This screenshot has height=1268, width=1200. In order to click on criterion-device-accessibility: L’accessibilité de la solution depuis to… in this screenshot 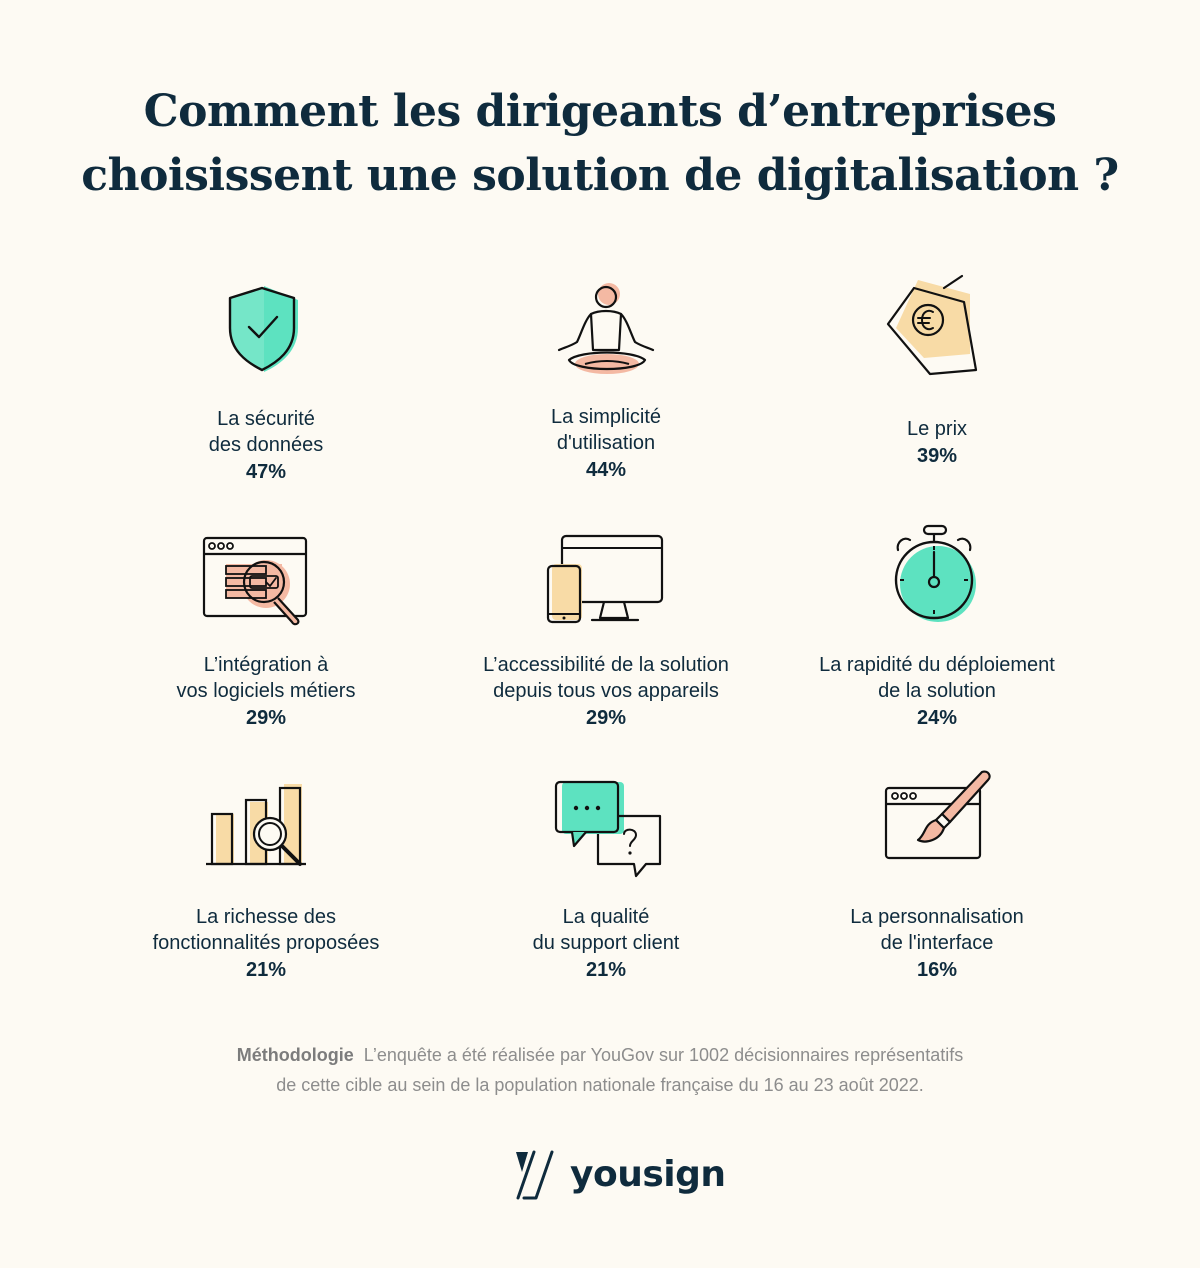, I will do `click(606, 692)`.